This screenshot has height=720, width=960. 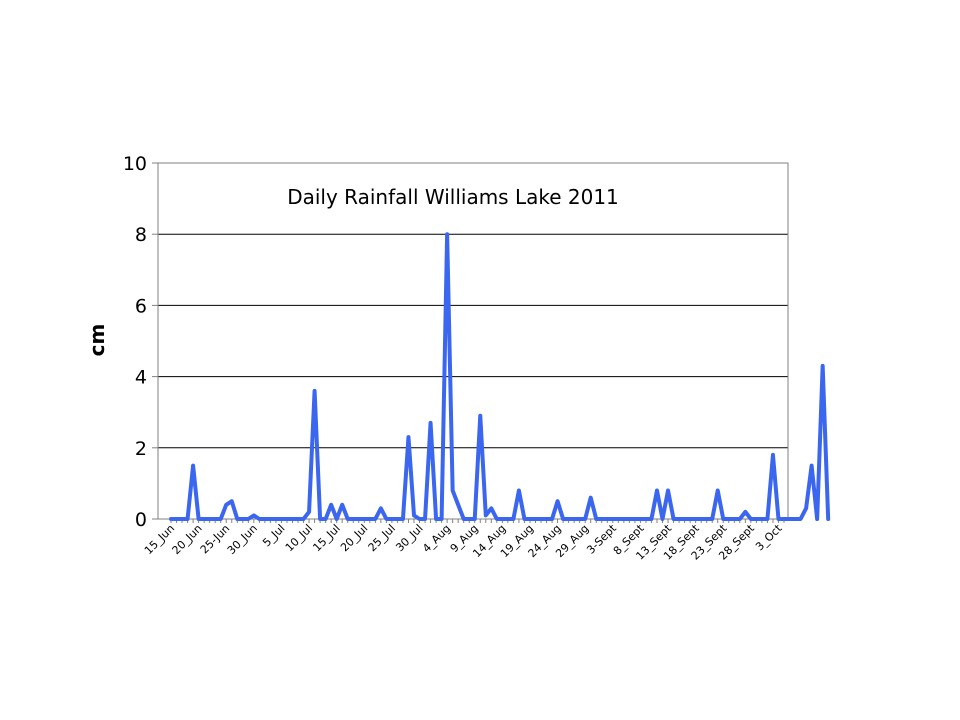 What do you see at coordinates (141, 378) in the screenshot?
I see `y-tick-label: 4` at bounding box center [141, 378].